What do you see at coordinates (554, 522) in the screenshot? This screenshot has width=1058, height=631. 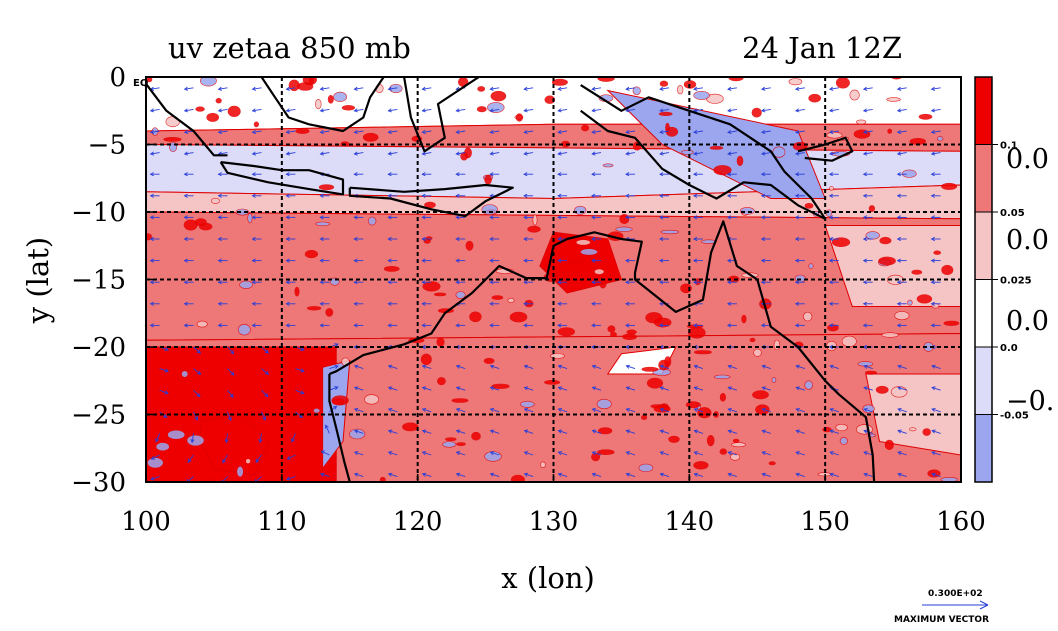 I see `x-tick-label: 130` at bounding box center [554, 522].